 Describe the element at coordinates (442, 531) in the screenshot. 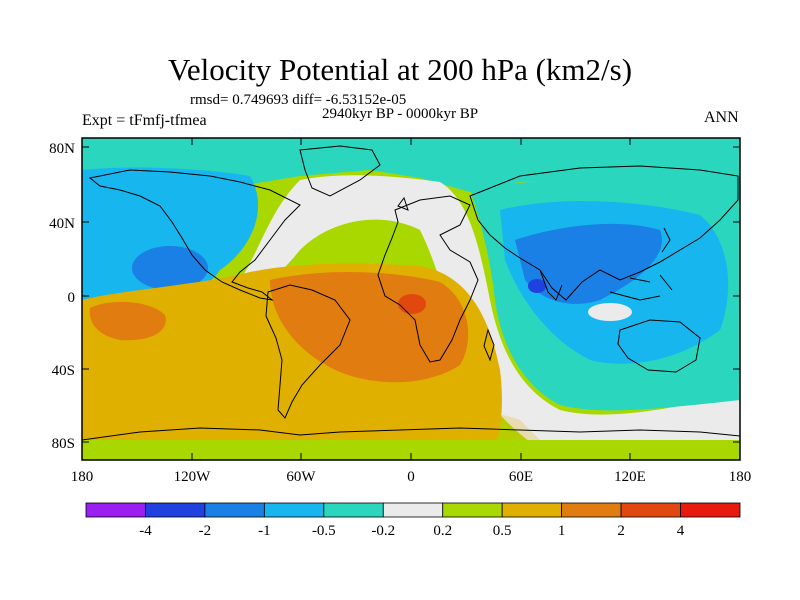

I see `colorbar-label-5: 0.2` at that location.